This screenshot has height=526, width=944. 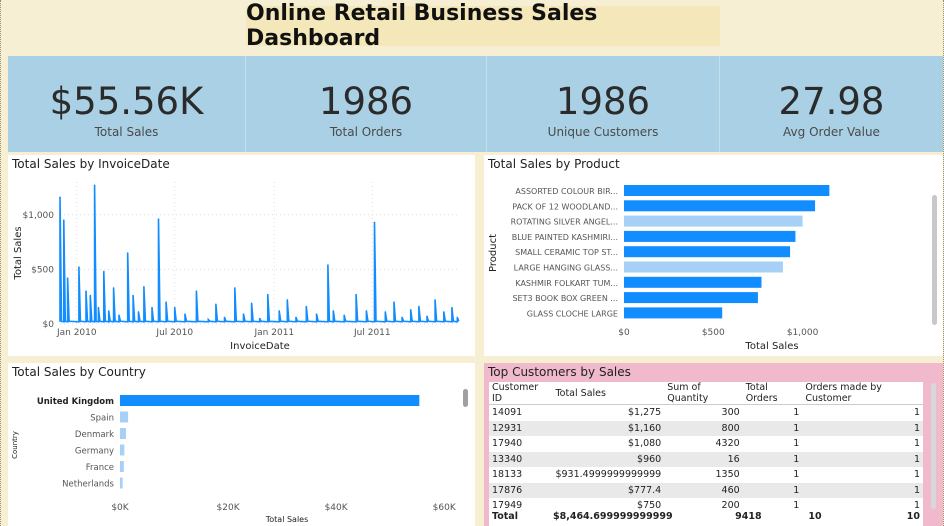 I want to click on table-cell: $1,080, so click(x=644, y=444).